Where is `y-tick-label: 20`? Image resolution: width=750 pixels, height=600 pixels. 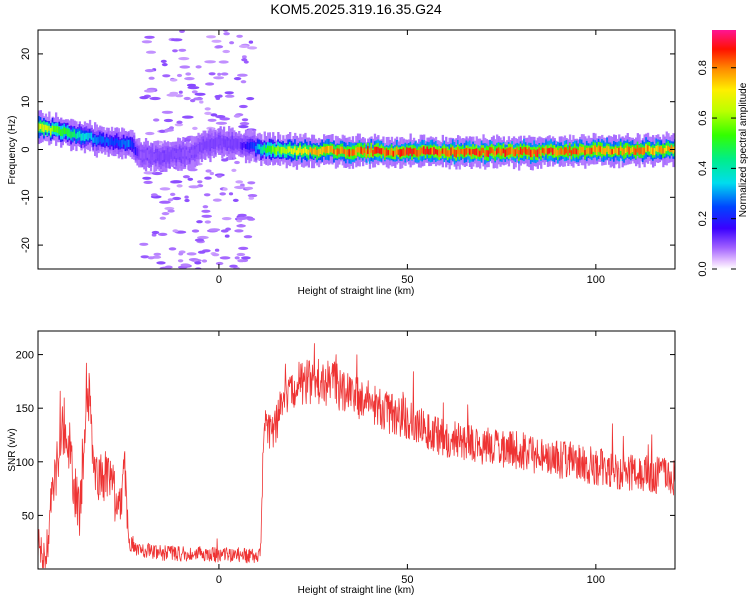
y-tick-label: 20 is located at coordinates (26, 54).